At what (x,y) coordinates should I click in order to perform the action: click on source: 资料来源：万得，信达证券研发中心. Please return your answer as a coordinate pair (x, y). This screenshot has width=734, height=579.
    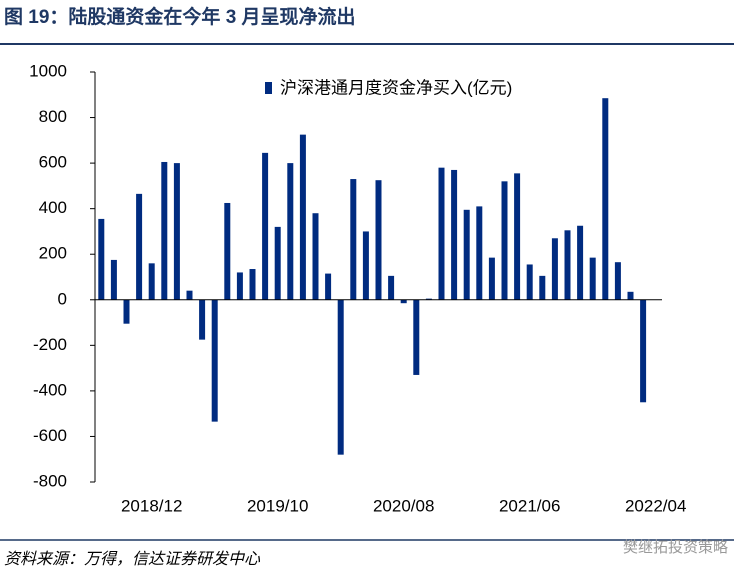
    Looking at the image, I should click on (132, 559).